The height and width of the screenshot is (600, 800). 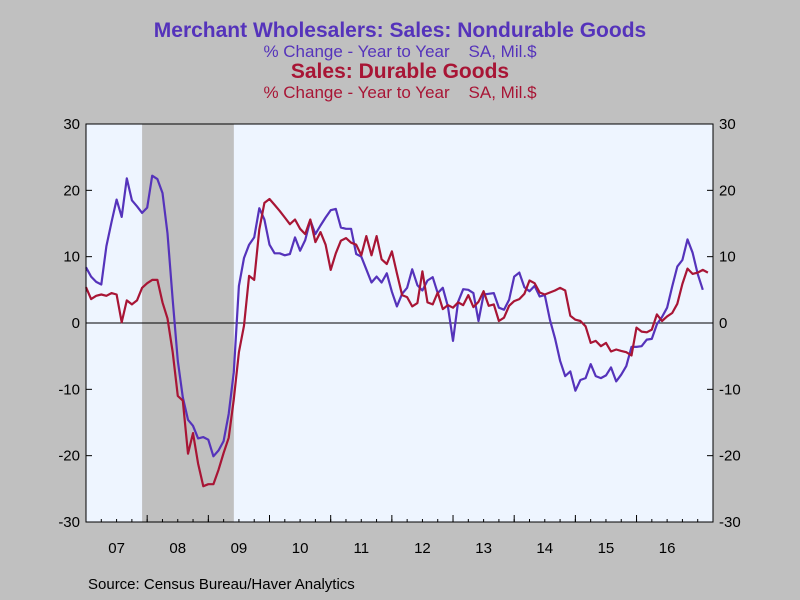 What do you see at coordinates (221, 584) in the screenshot?
I see `source-note: Source: Census Bureau/Haver Analytics` at bounding box center [221, 584].